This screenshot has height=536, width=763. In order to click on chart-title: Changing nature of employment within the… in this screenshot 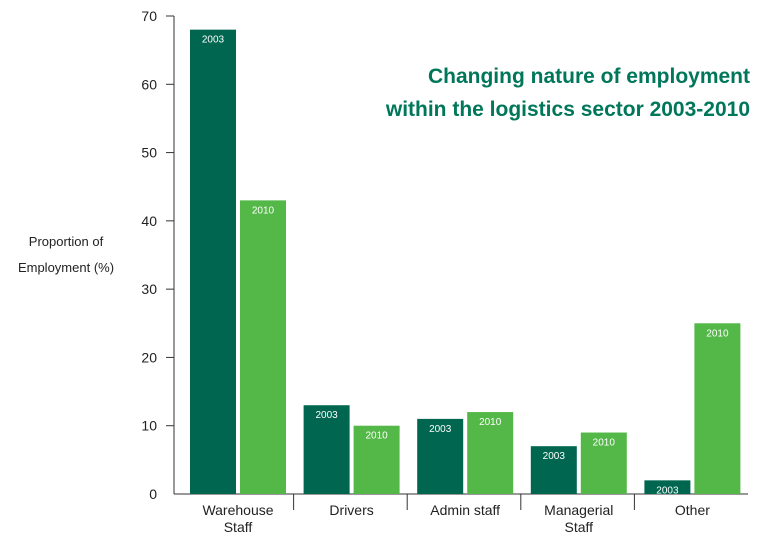, I will do `click(567, 93)`.